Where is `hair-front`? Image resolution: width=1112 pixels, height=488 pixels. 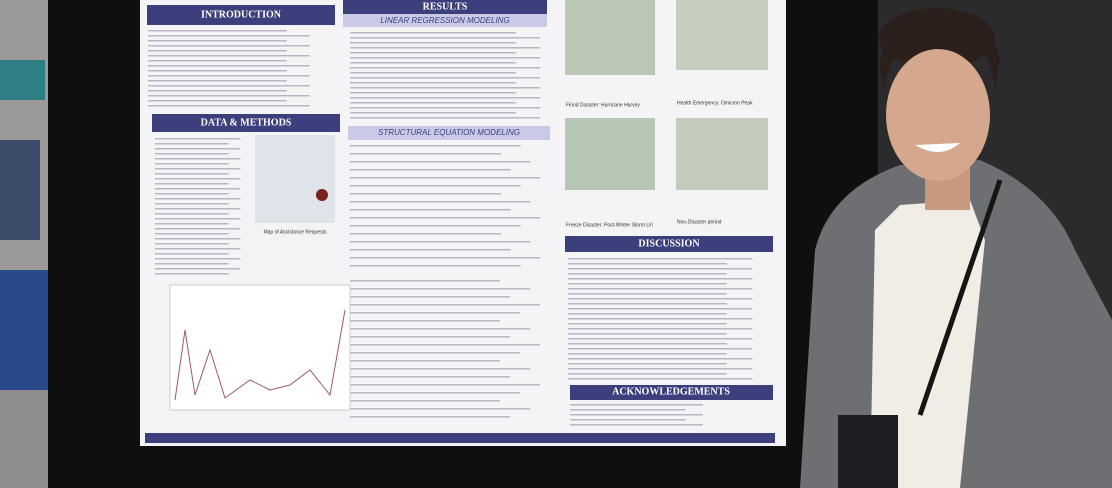 hair-front is located at coordinates (940, 51).